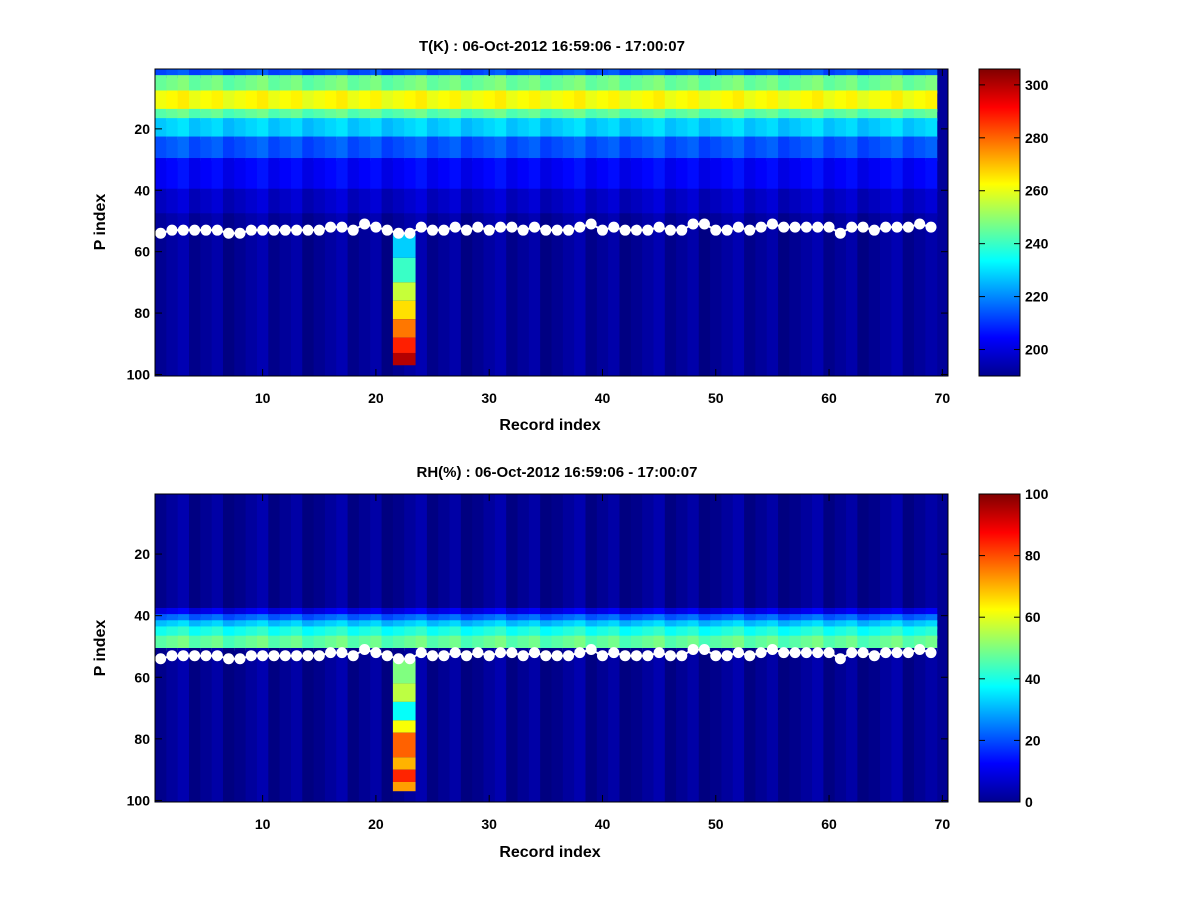 Image resolution: width=1200 pixels, height=900 pixels. I want to click on colorbar-tick-label: 60, so click(1033, 617).